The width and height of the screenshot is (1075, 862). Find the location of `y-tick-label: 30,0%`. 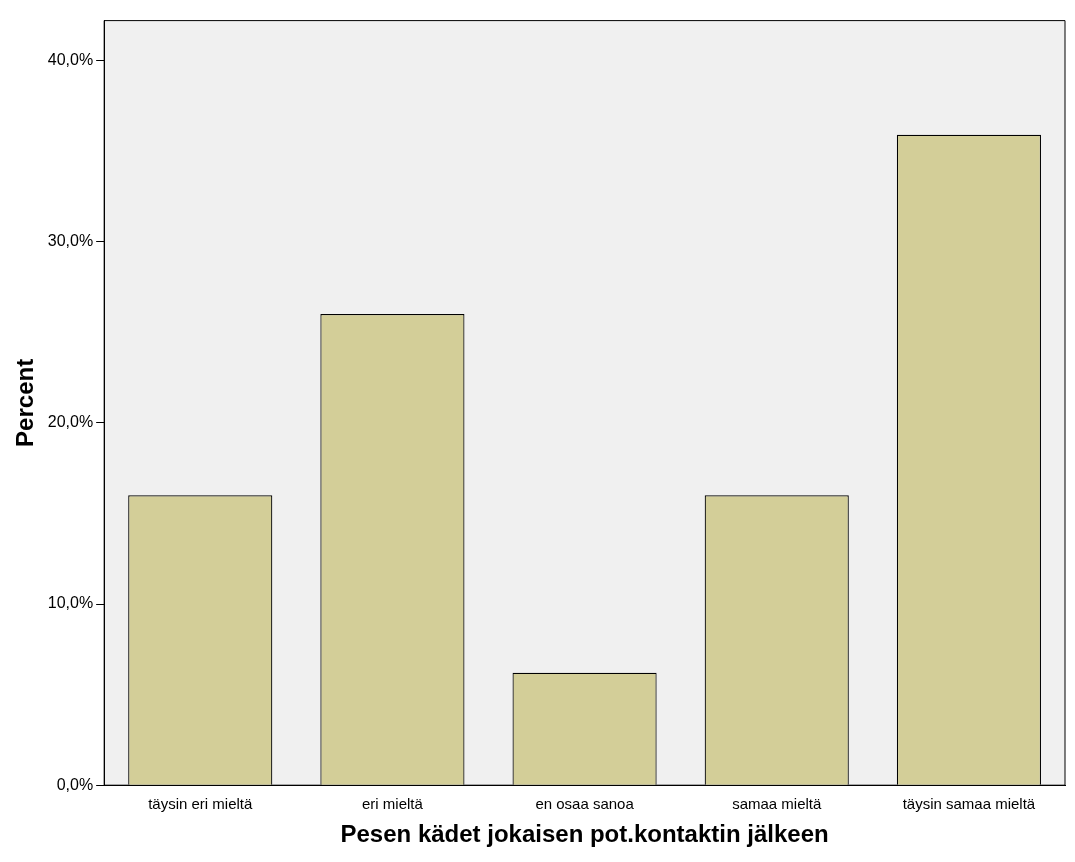

y-tick-label: 30,0% is located at coordinates (70, 241).